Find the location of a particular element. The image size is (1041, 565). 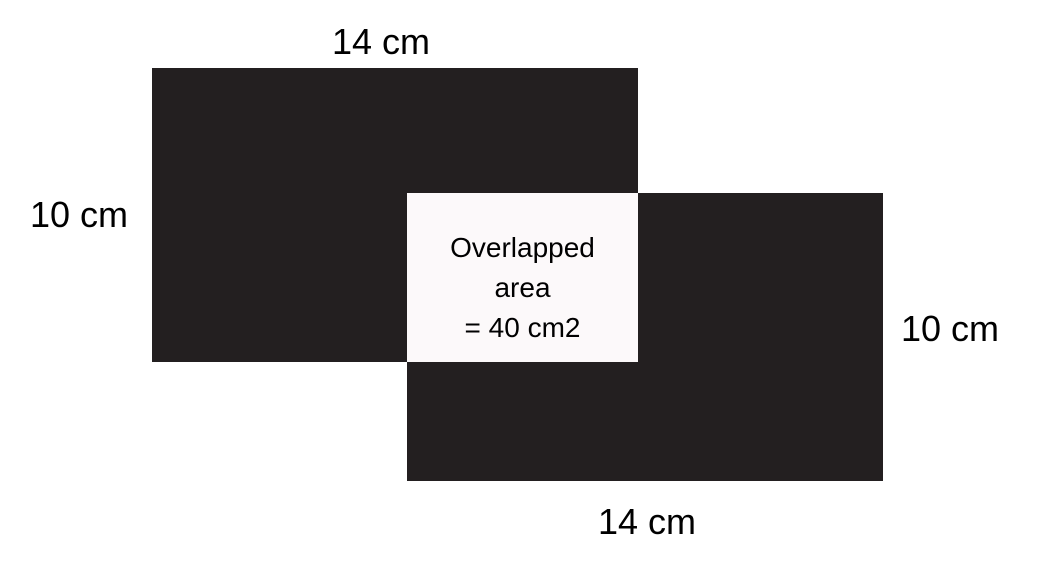

right-height-label: 10 cm is located at coordinates (950, 328).